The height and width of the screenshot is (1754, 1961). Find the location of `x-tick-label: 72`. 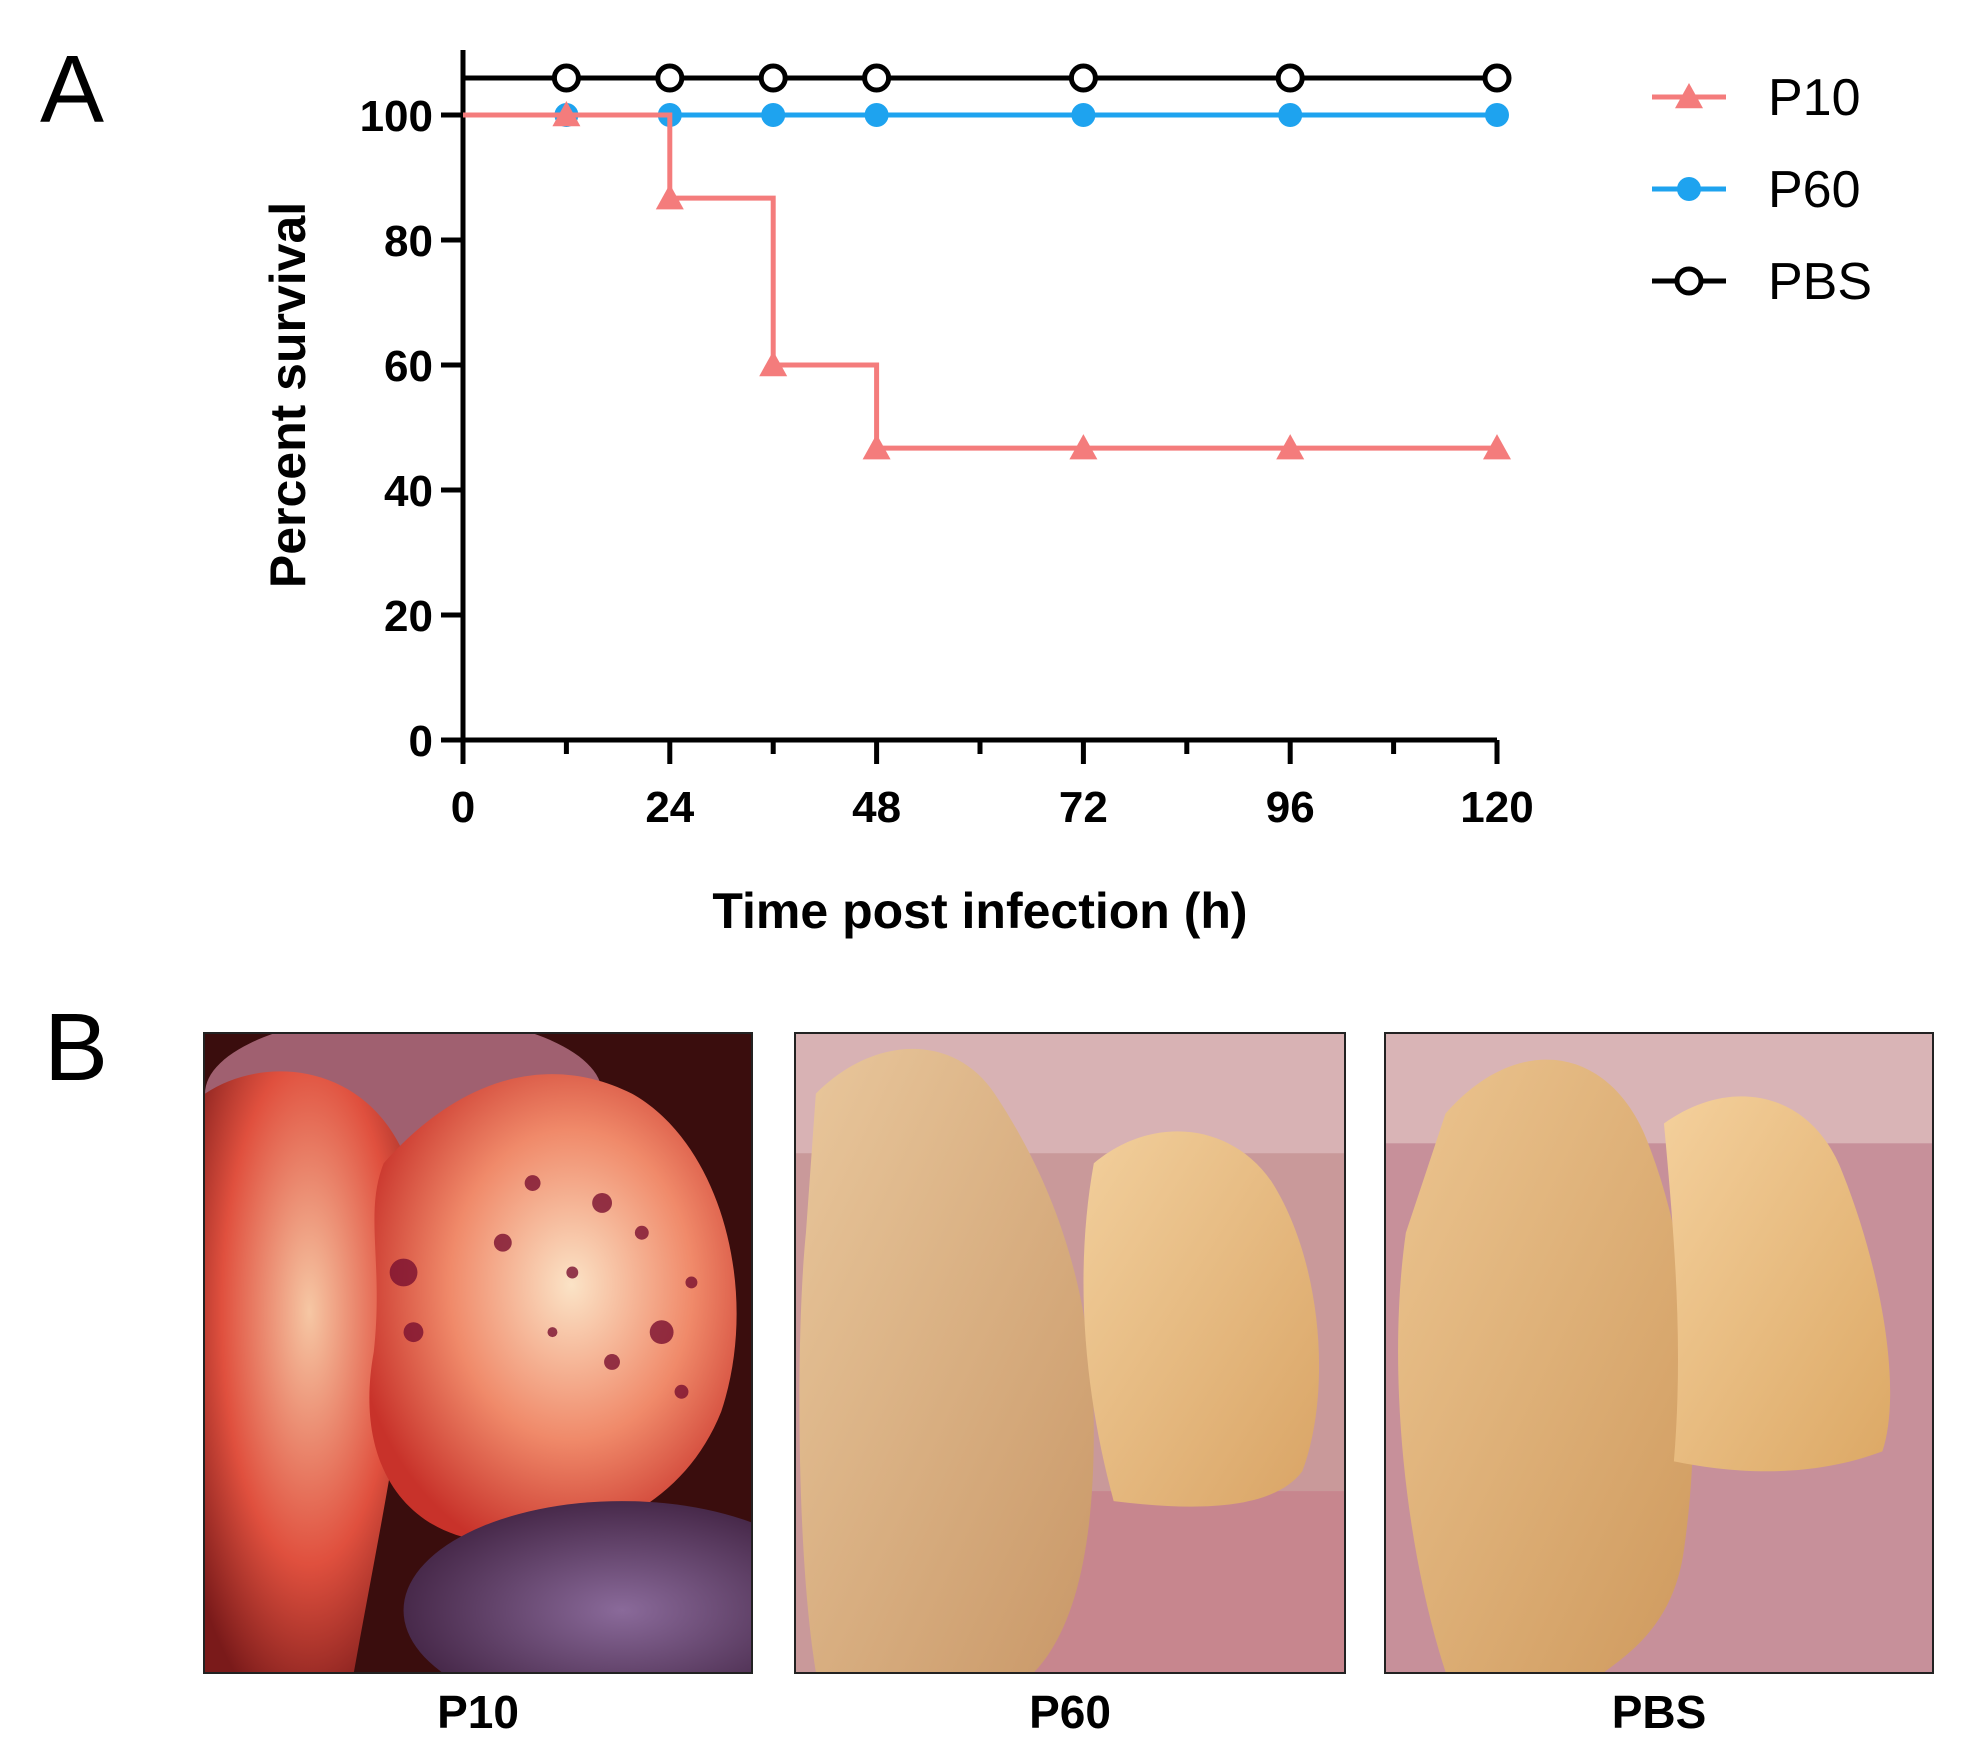

x-tick-label: 72 is located at coordinates (1083, 807).